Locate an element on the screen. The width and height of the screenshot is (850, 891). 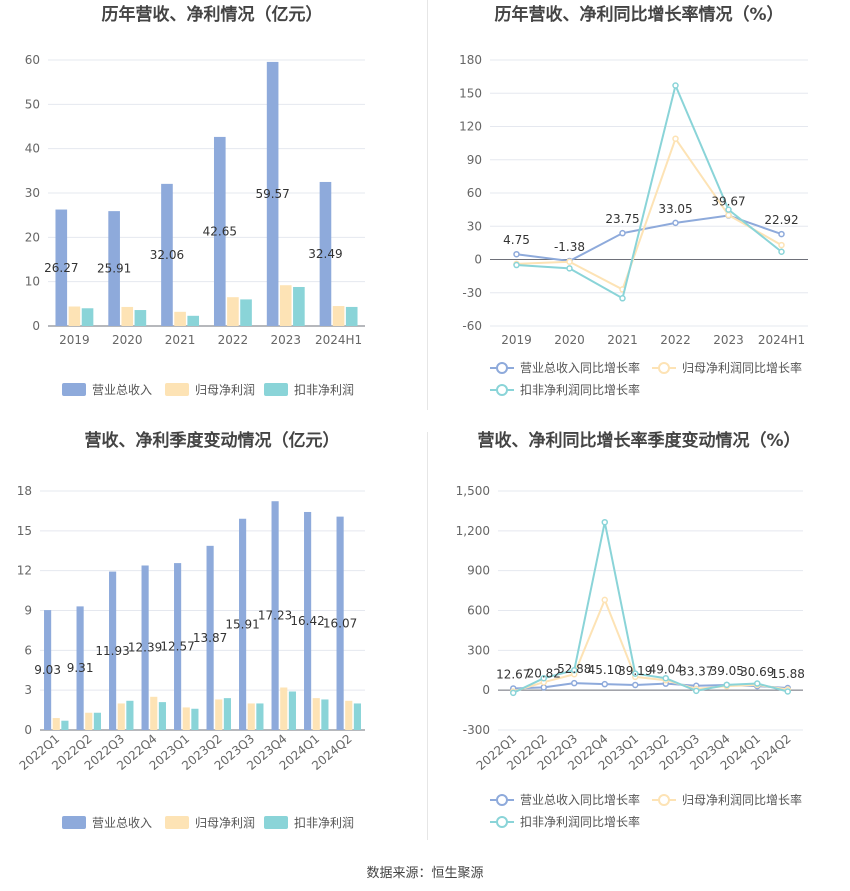
data-label: 32.49 is located at coordinates (325, 254).